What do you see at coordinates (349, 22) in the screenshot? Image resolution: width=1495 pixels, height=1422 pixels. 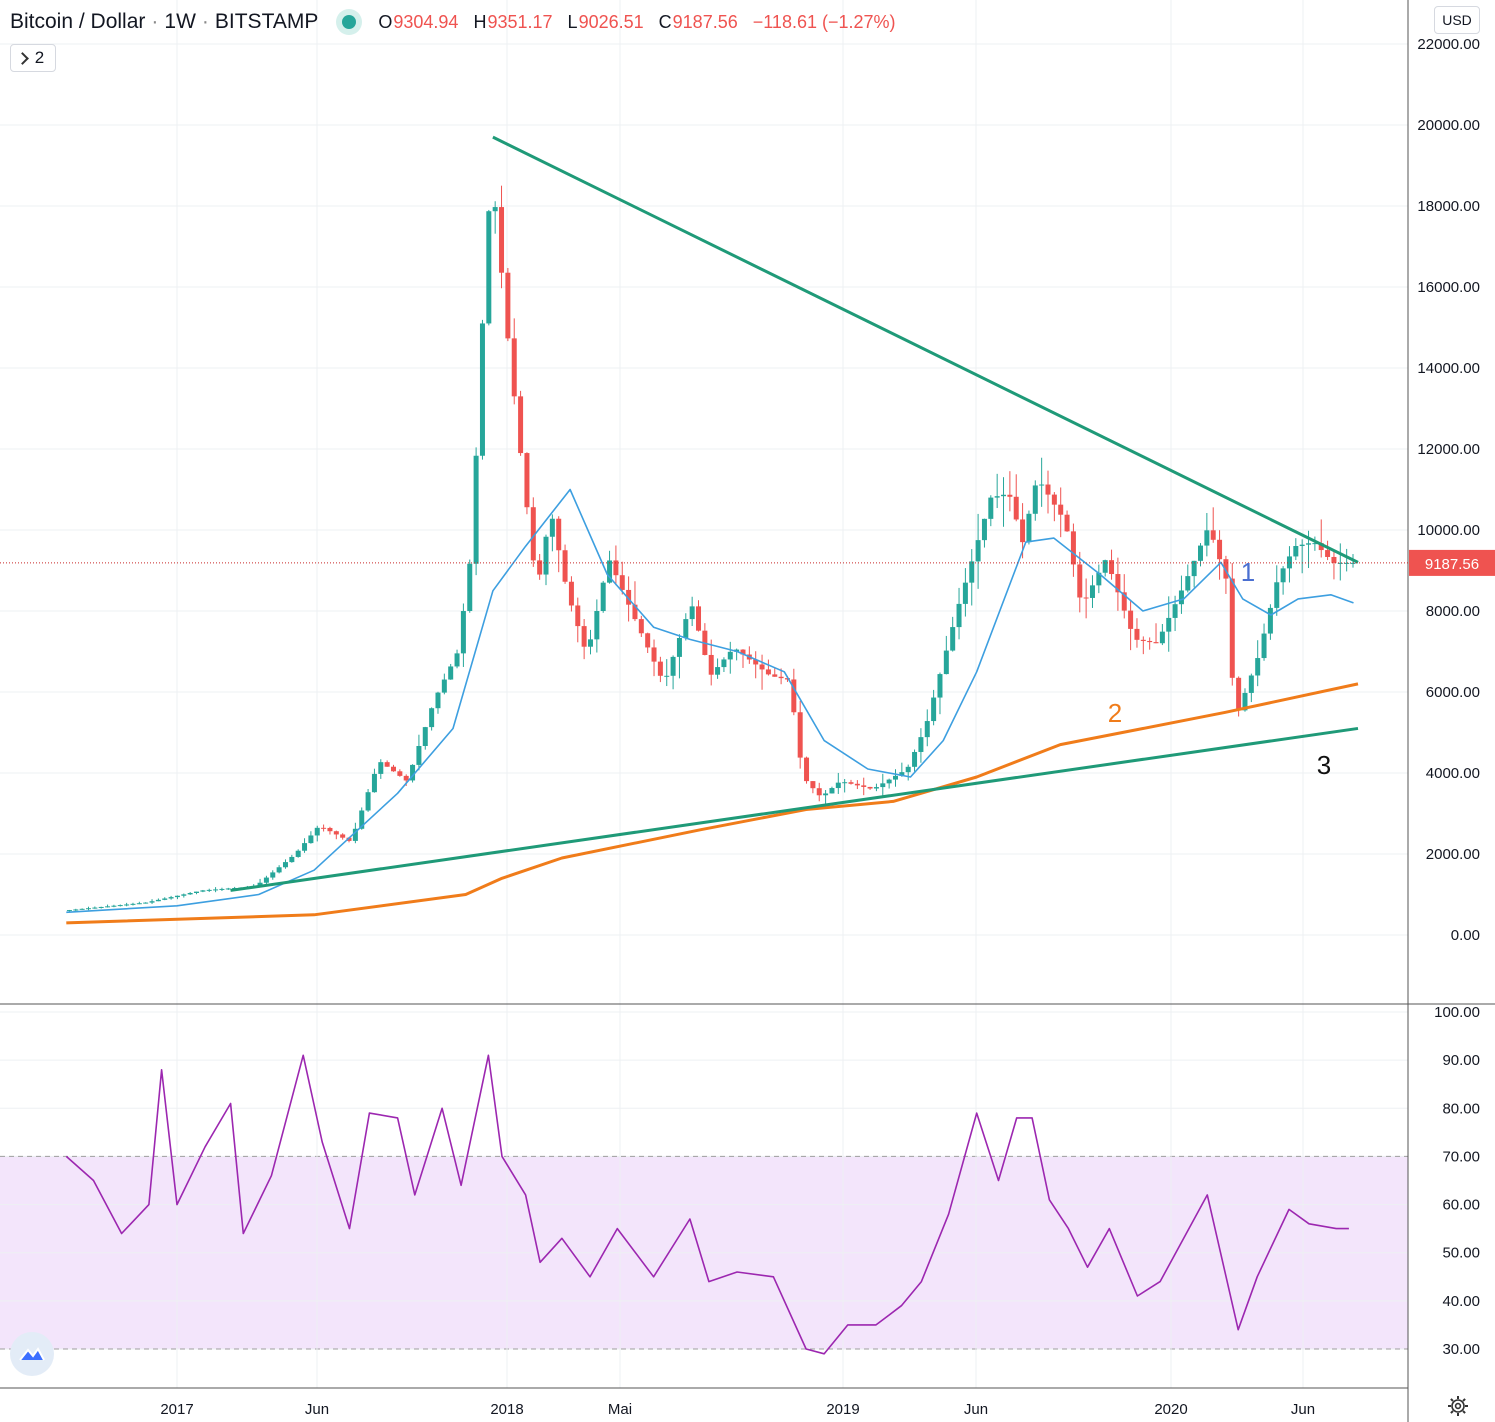 I see `market-status-icon` at bounding box center [349, 22].